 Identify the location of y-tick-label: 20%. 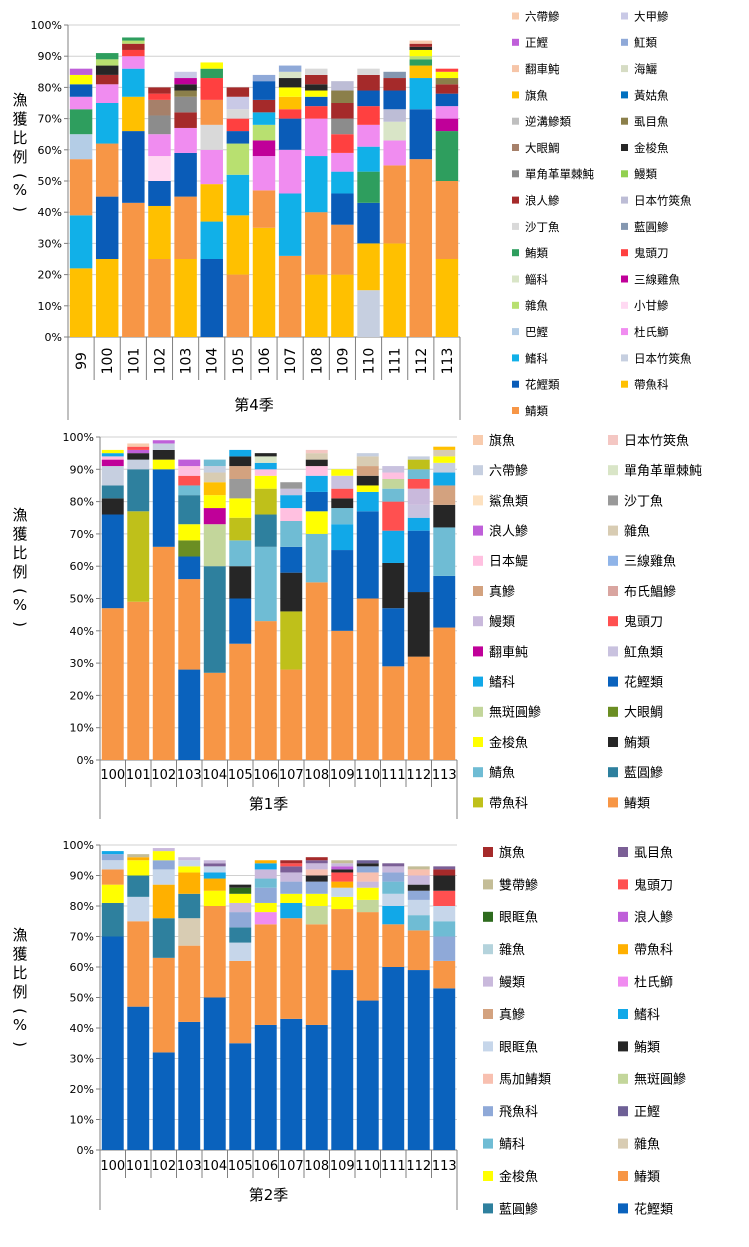
(82, 1089).